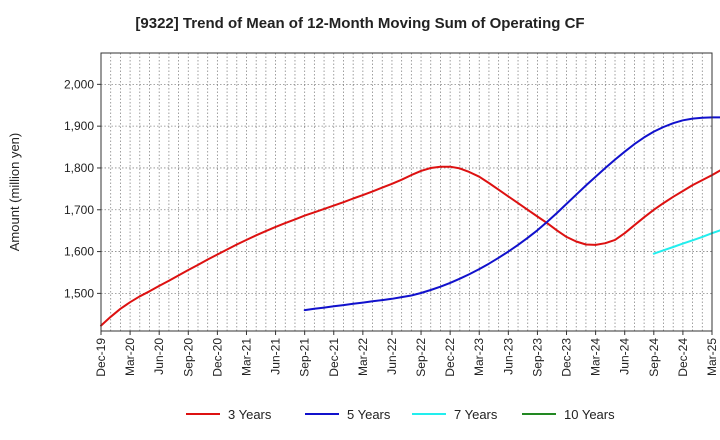  Describe the element at coordinates (14, 192) in the screenshot. I see `y-axis-label: Amount (million yen)` at that location.